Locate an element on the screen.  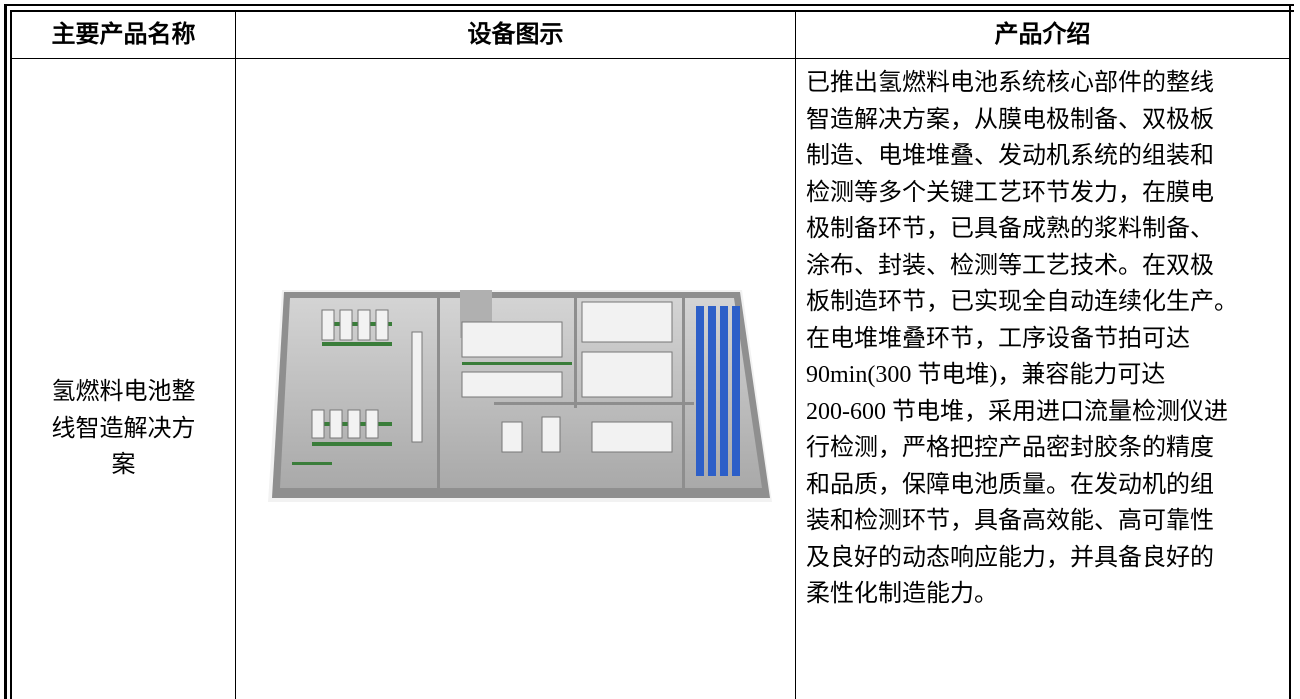
text-line: 制造、电堆堆叠、发动机系统的组装和 is located at coordinates (1010, 156).